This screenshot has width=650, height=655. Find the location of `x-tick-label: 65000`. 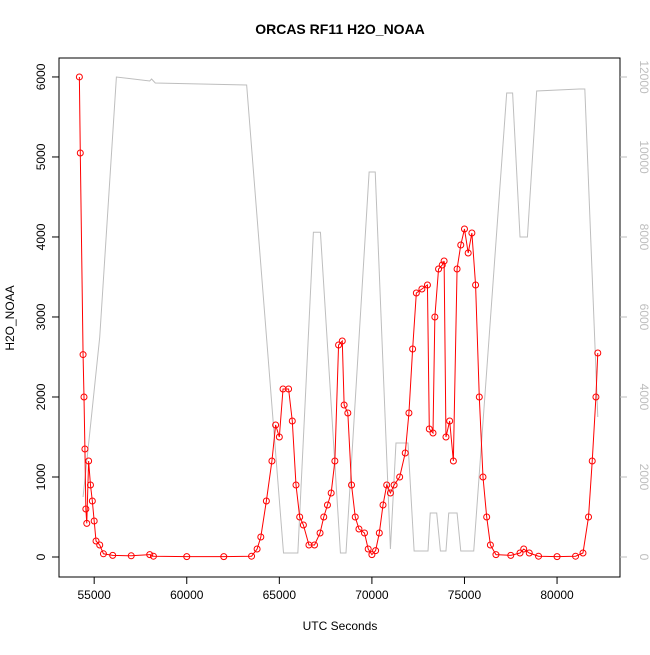

x-tick-label: 65000 is located at coordinates (280, 595).